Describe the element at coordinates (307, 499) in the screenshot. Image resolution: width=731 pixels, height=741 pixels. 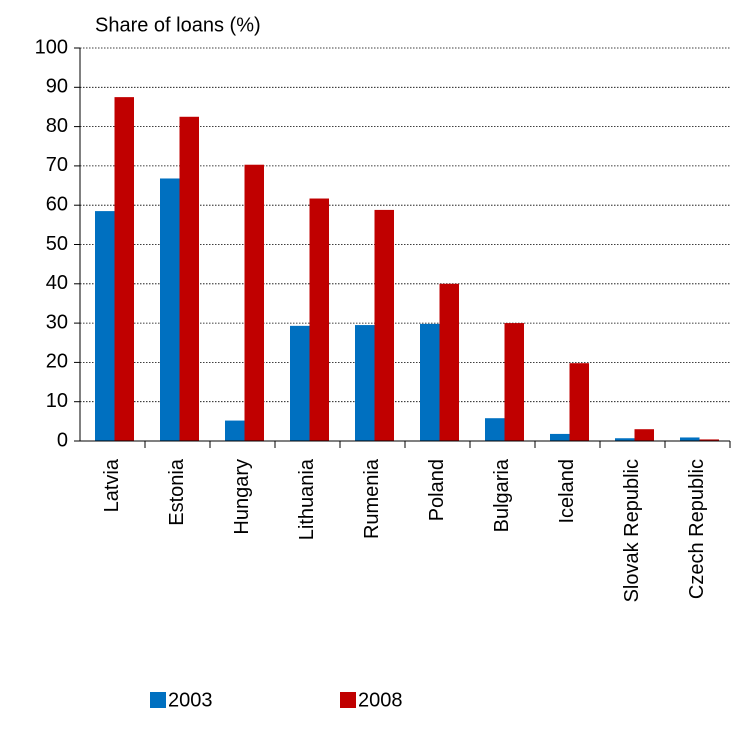
I see `x-tick-label: Lithuania` at that location.